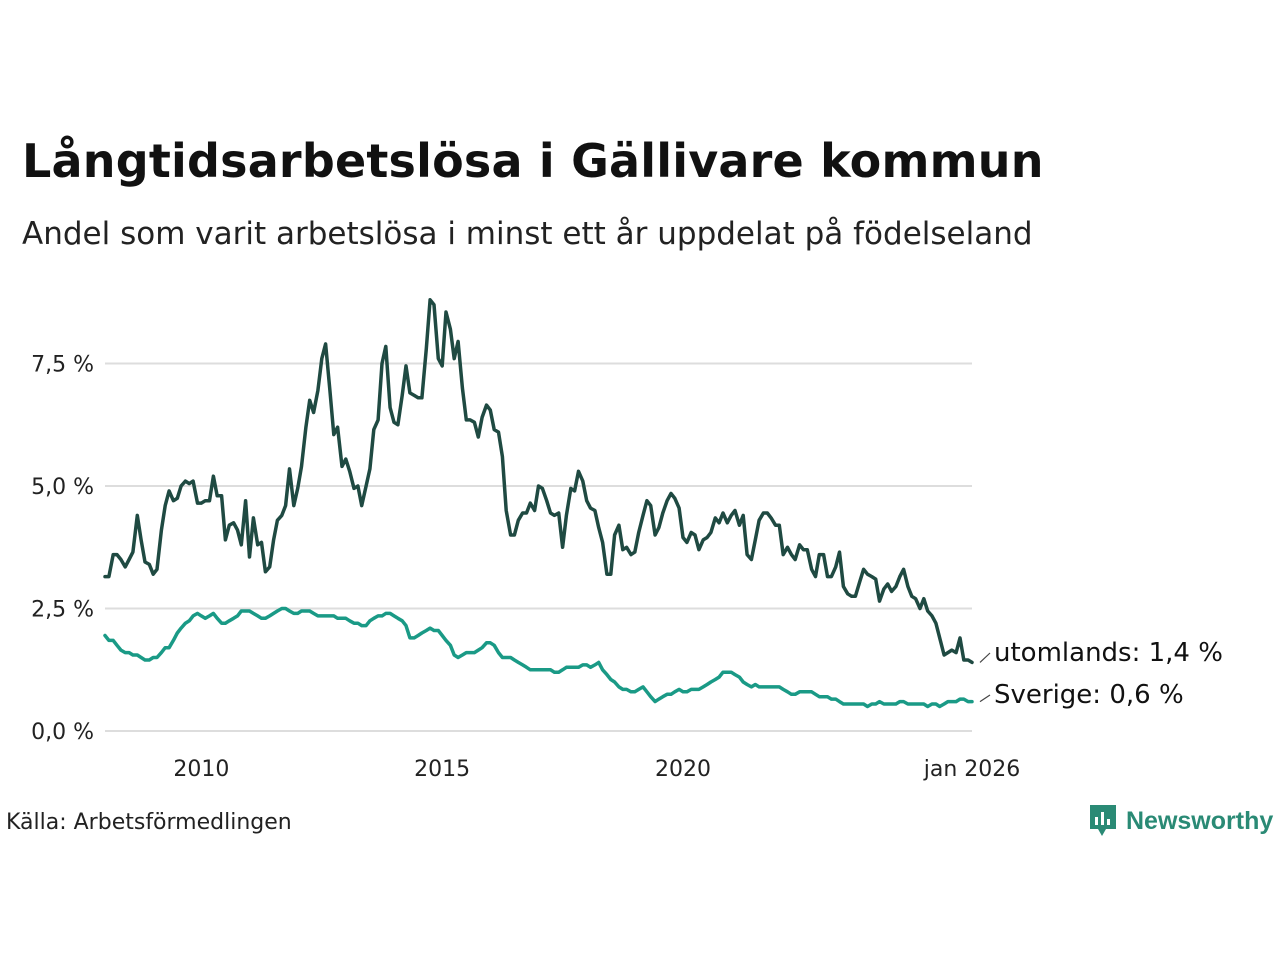 Image resolution: width=1280 pixels, height=960 pixels. Describe the element at coordinates (1101, 674) in the screenshot. I see `end-labels: utomlands: 1,4 % Sverige: 0,6 %` at that location.